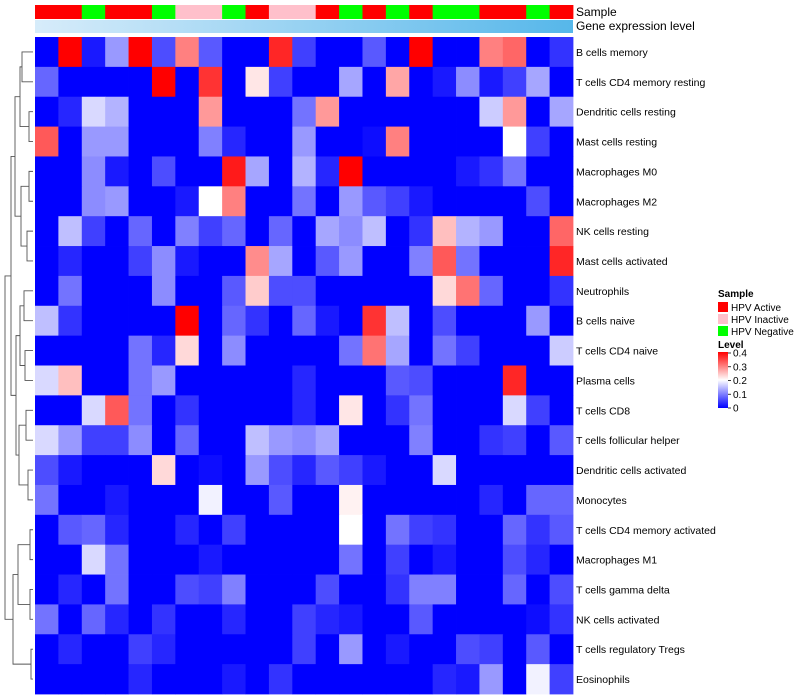  Describe the element at coordinates (760, 320) in the screenshot. I see `legend-group-label: HPV Inactive` at that location.